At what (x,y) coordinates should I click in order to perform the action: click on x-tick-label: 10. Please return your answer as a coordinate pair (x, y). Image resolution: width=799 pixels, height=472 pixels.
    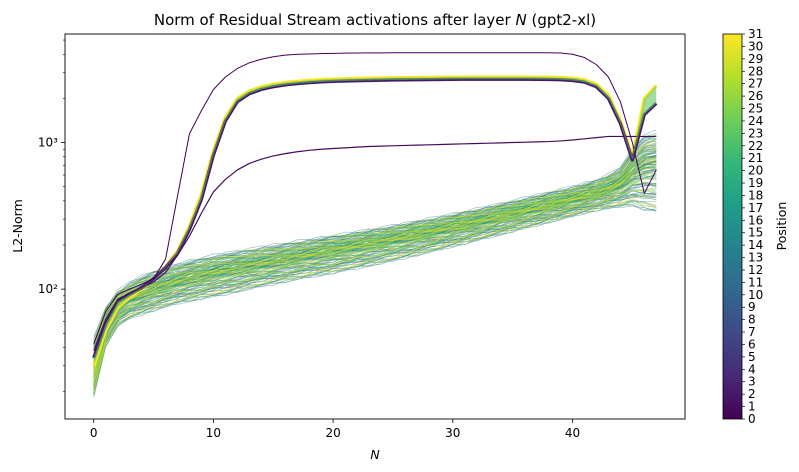
    Looking at the image, I should click on (213, 433).